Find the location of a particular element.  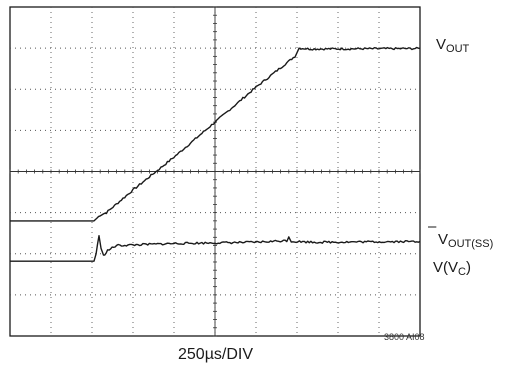

x-axis-label: 250µs/DIV is located at coordinates (216, 354).